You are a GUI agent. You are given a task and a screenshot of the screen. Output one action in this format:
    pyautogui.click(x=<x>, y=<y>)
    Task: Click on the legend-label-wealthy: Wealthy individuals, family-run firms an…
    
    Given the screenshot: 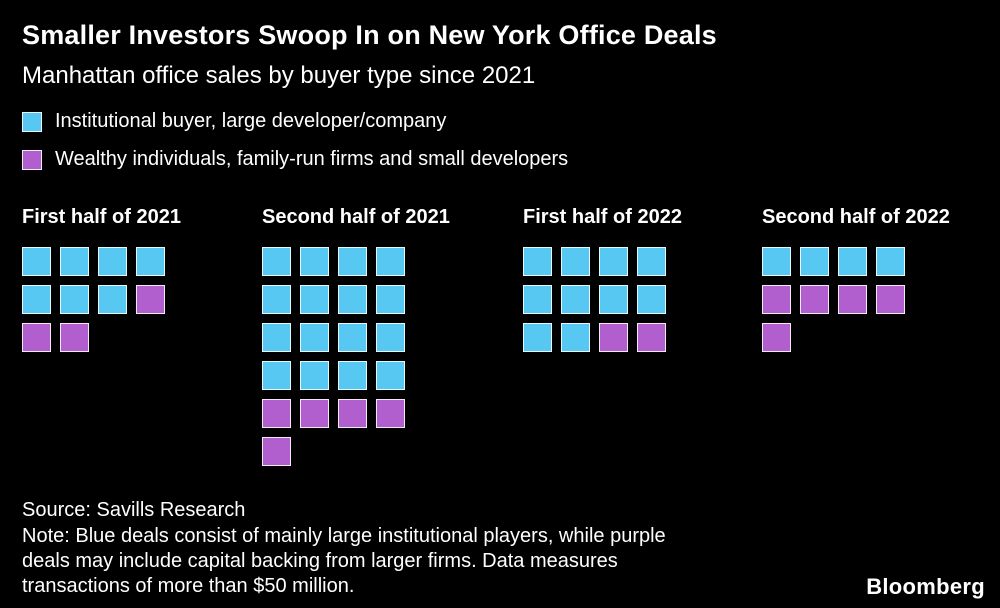 What is the action you would take?
    pyautogui.click(x=312, y=159)
    